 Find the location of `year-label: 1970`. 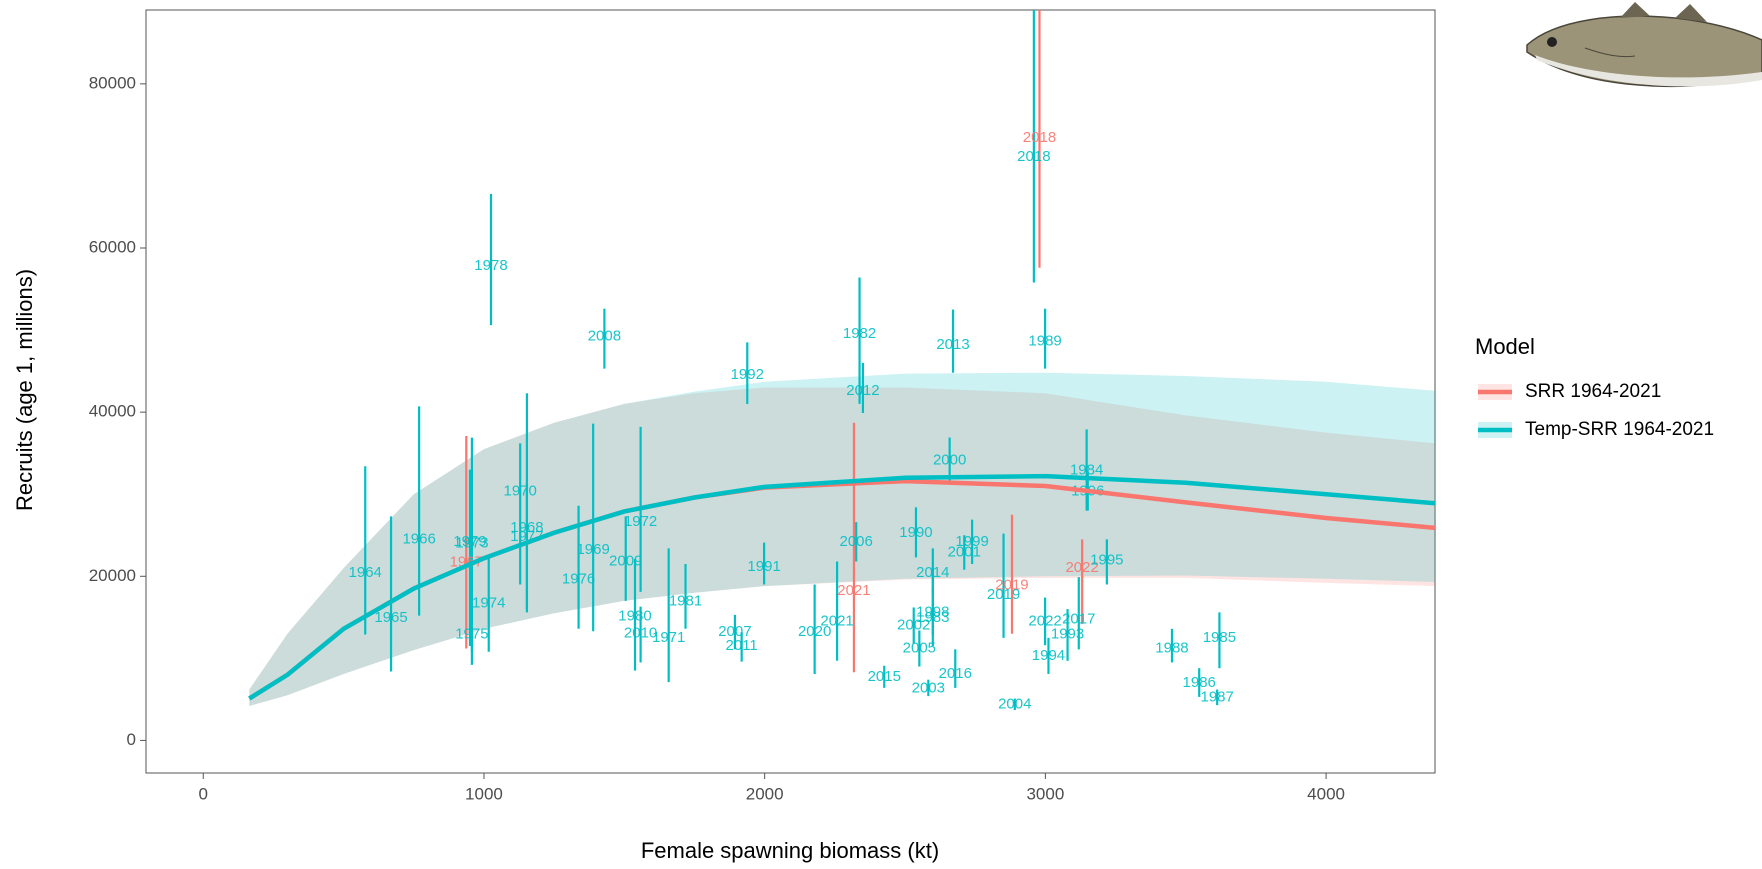

year-label: 1970 is located at coordinates (519, 491).